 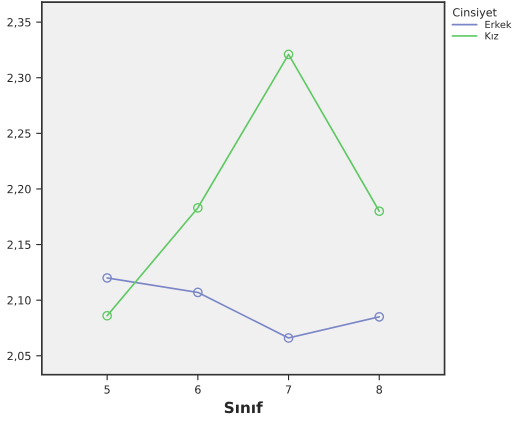 I want to click on legend-label: Erkek, so click(x=498, y=24).